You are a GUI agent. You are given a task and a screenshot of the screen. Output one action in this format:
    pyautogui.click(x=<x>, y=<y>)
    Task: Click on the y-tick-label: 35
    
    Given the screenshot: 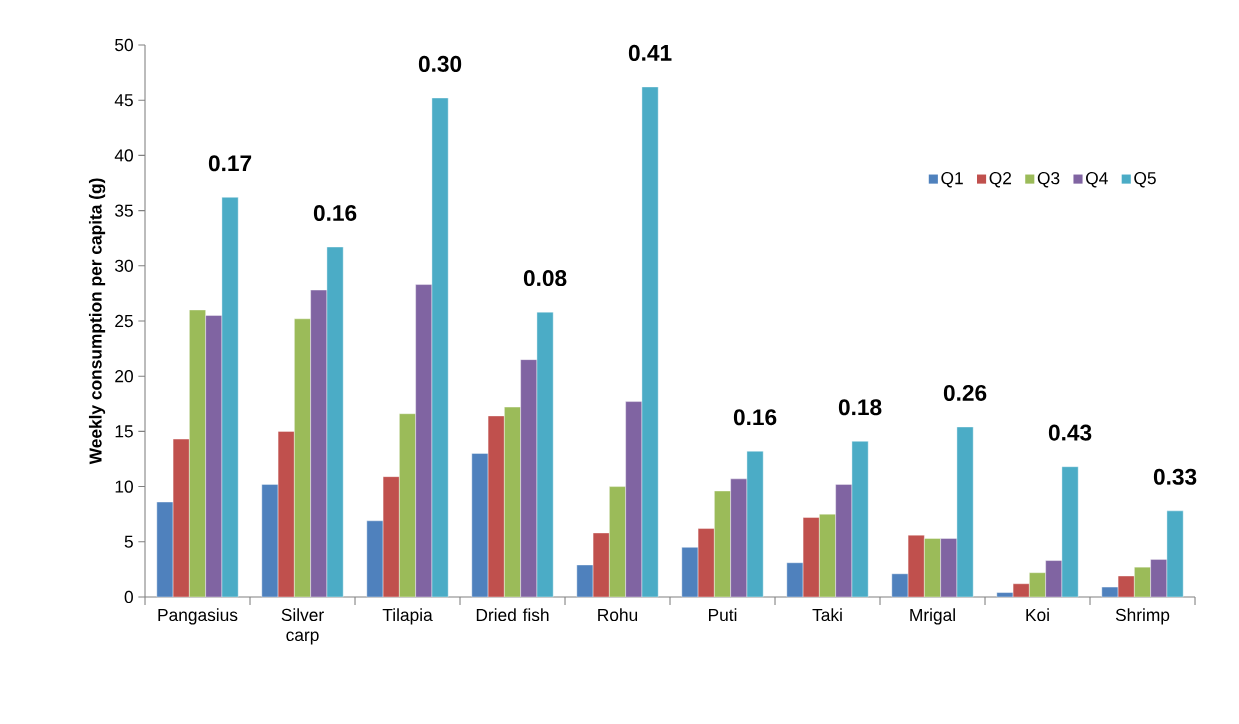 What is the action you would take?
    pyautogui.click(x=124, y=210)
    